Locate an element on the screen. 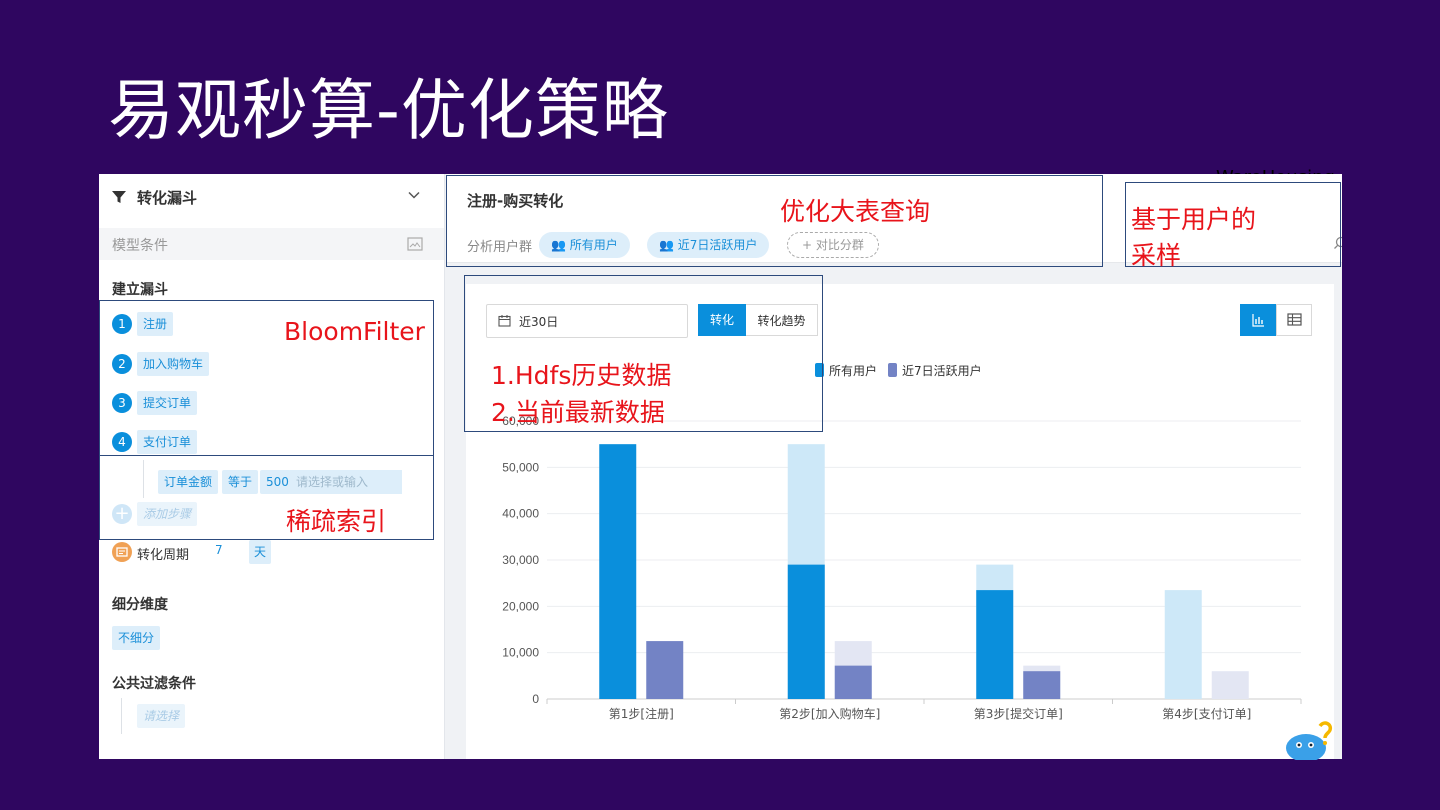 The height and width of the screenshot is (810, 1440). x-tick-label: 第3步[提交订单] is located at coordinates (1018, 713).